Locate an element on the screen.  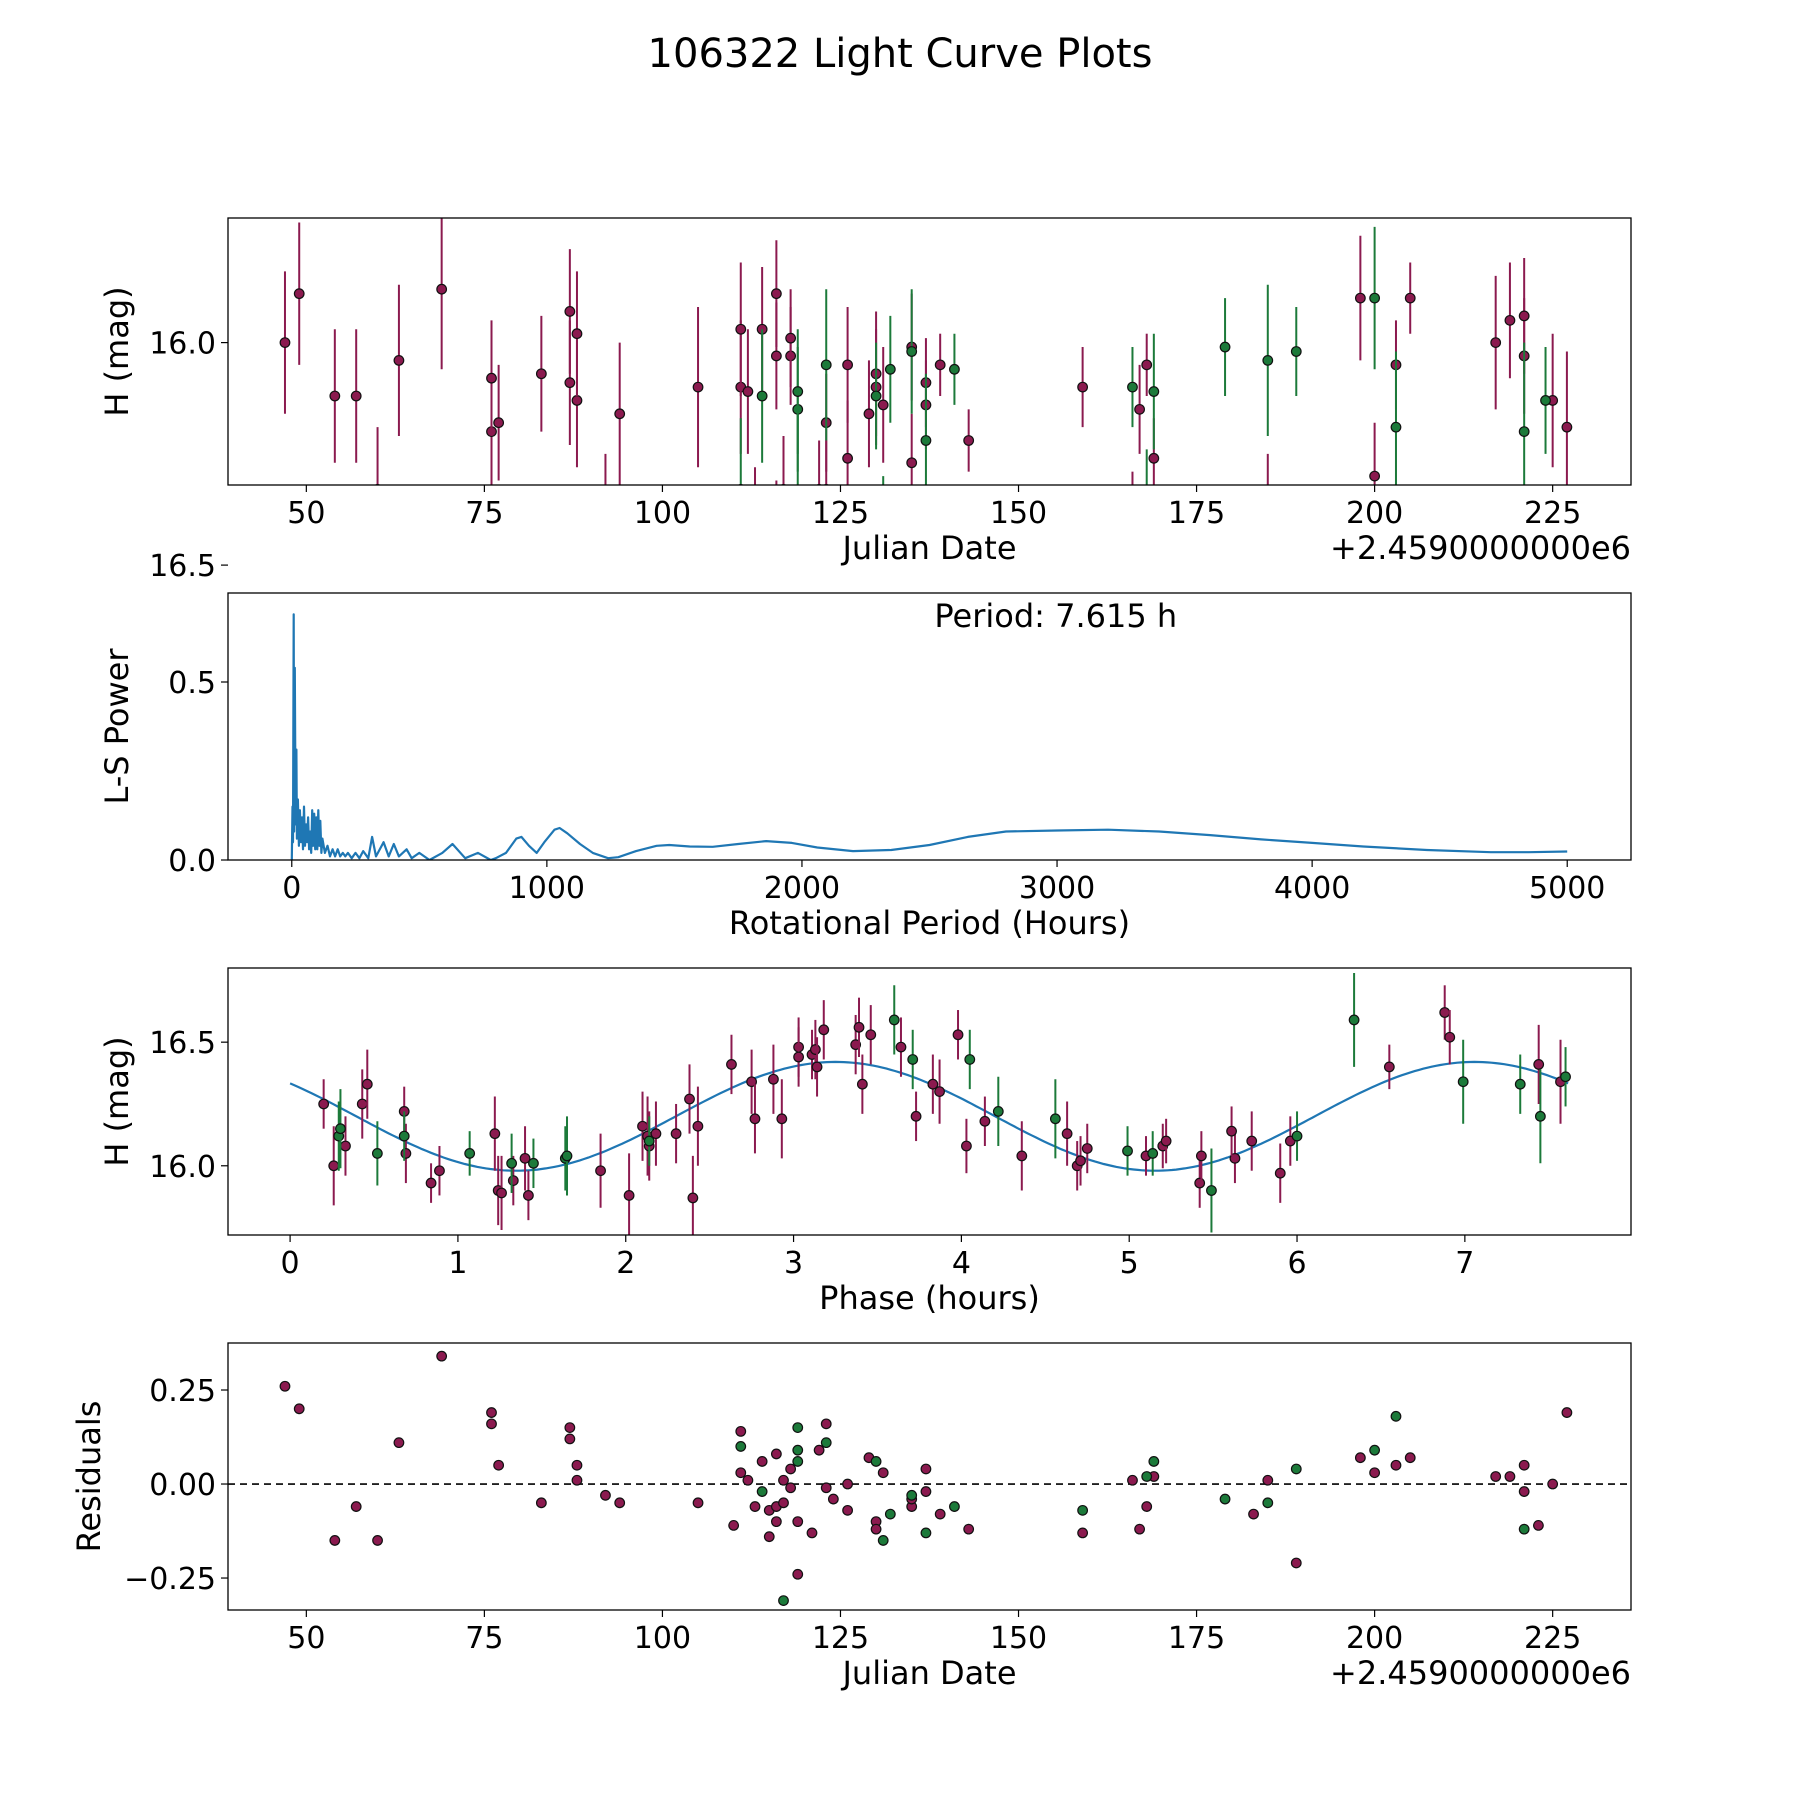
lightcurve-axes-frame is located at coordinates (929, 351).